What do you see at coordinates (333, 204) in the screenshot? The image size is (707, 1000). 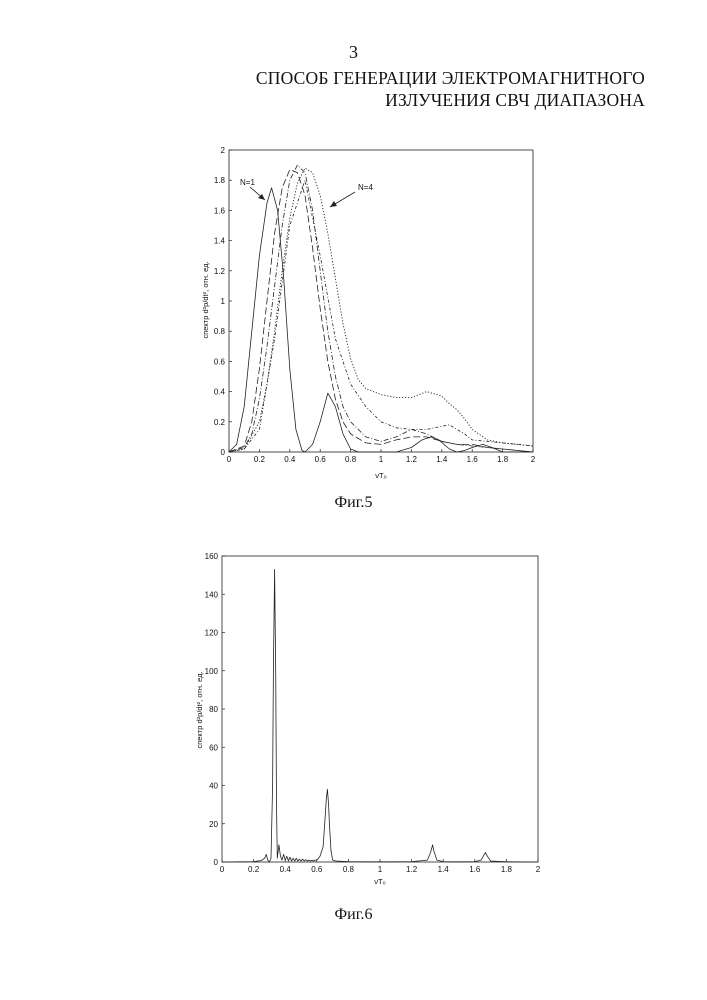 I see `annotation-n4-arrowhead` at bounding box center [333, 204].